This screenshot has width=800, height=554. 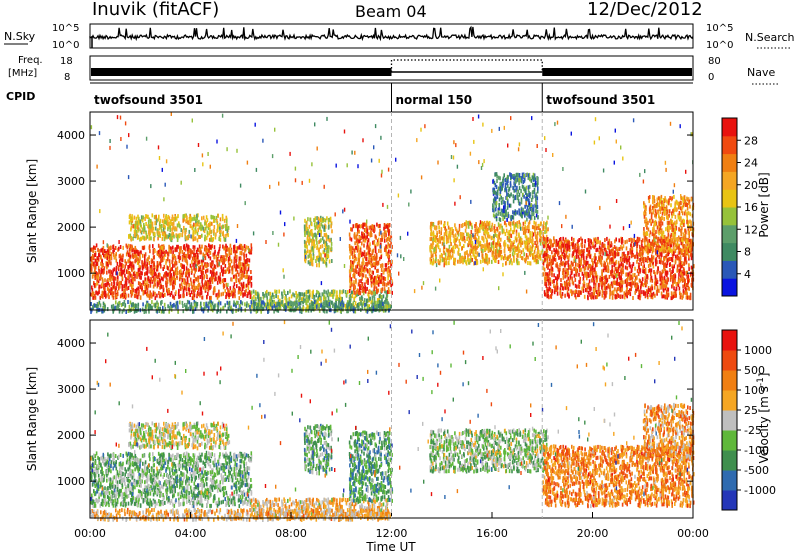 I want to click on cpid-row: twofsound 3501 normal 150 twofsound 3501, so click(x=374, y=97).